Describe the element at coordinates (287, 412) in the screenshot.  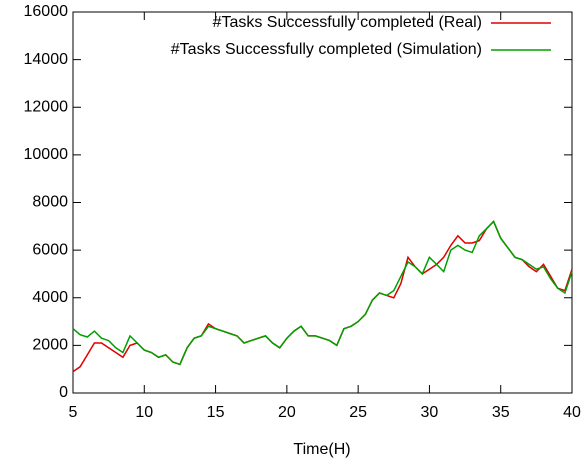
I see `x-tick-label: 20` at that location.